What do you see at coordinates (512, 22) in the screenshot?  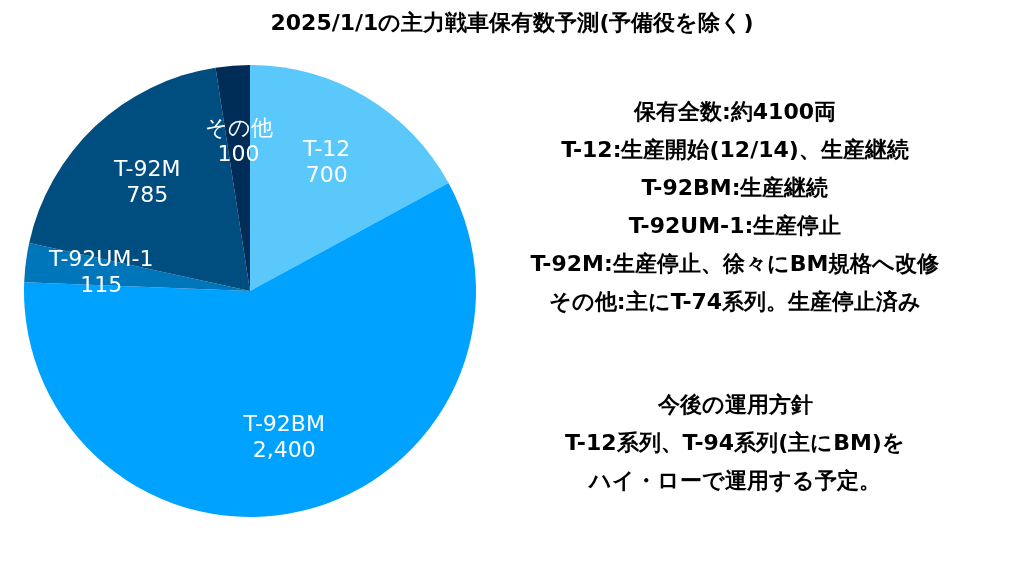 I see `chart-title: 2025/1/1の主力戦車保有数予測(予備役を除く)` at bounding box center [512, 22].